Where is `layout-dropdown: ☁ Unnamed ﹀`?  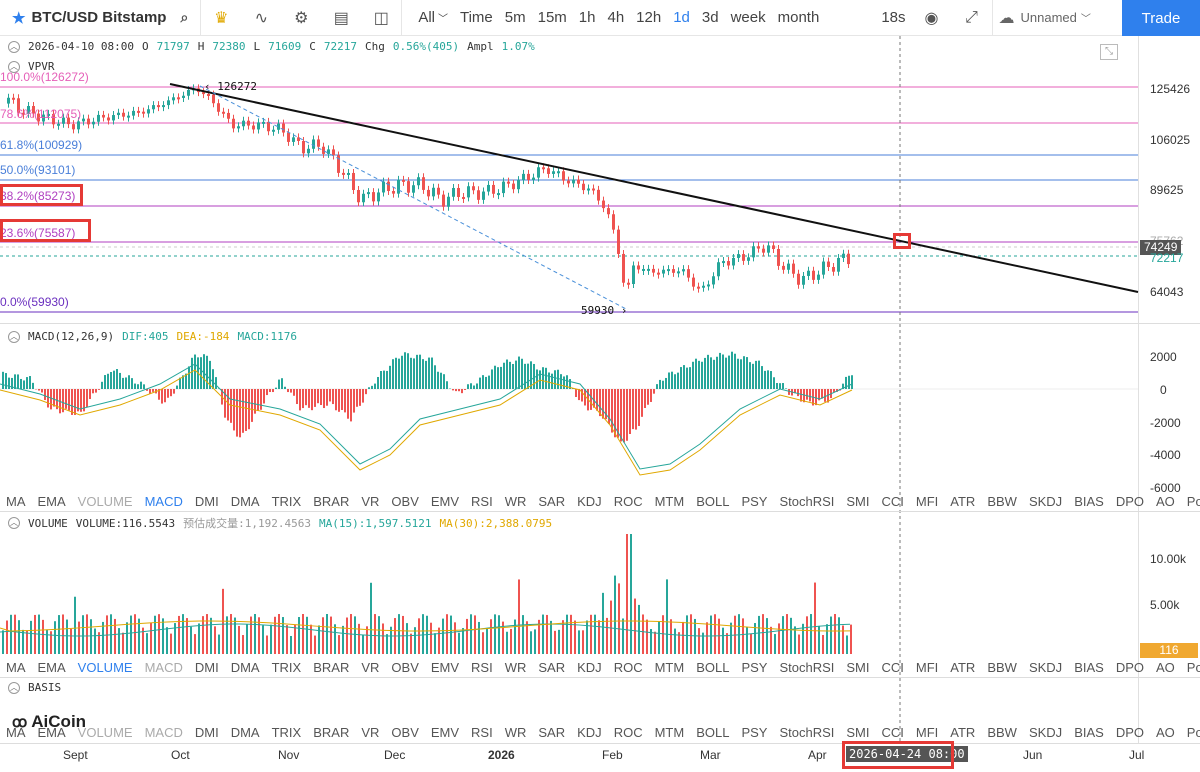
layout-dropdown: ☁ Unnamed ﹀ is located at coordinates (1044, 18).